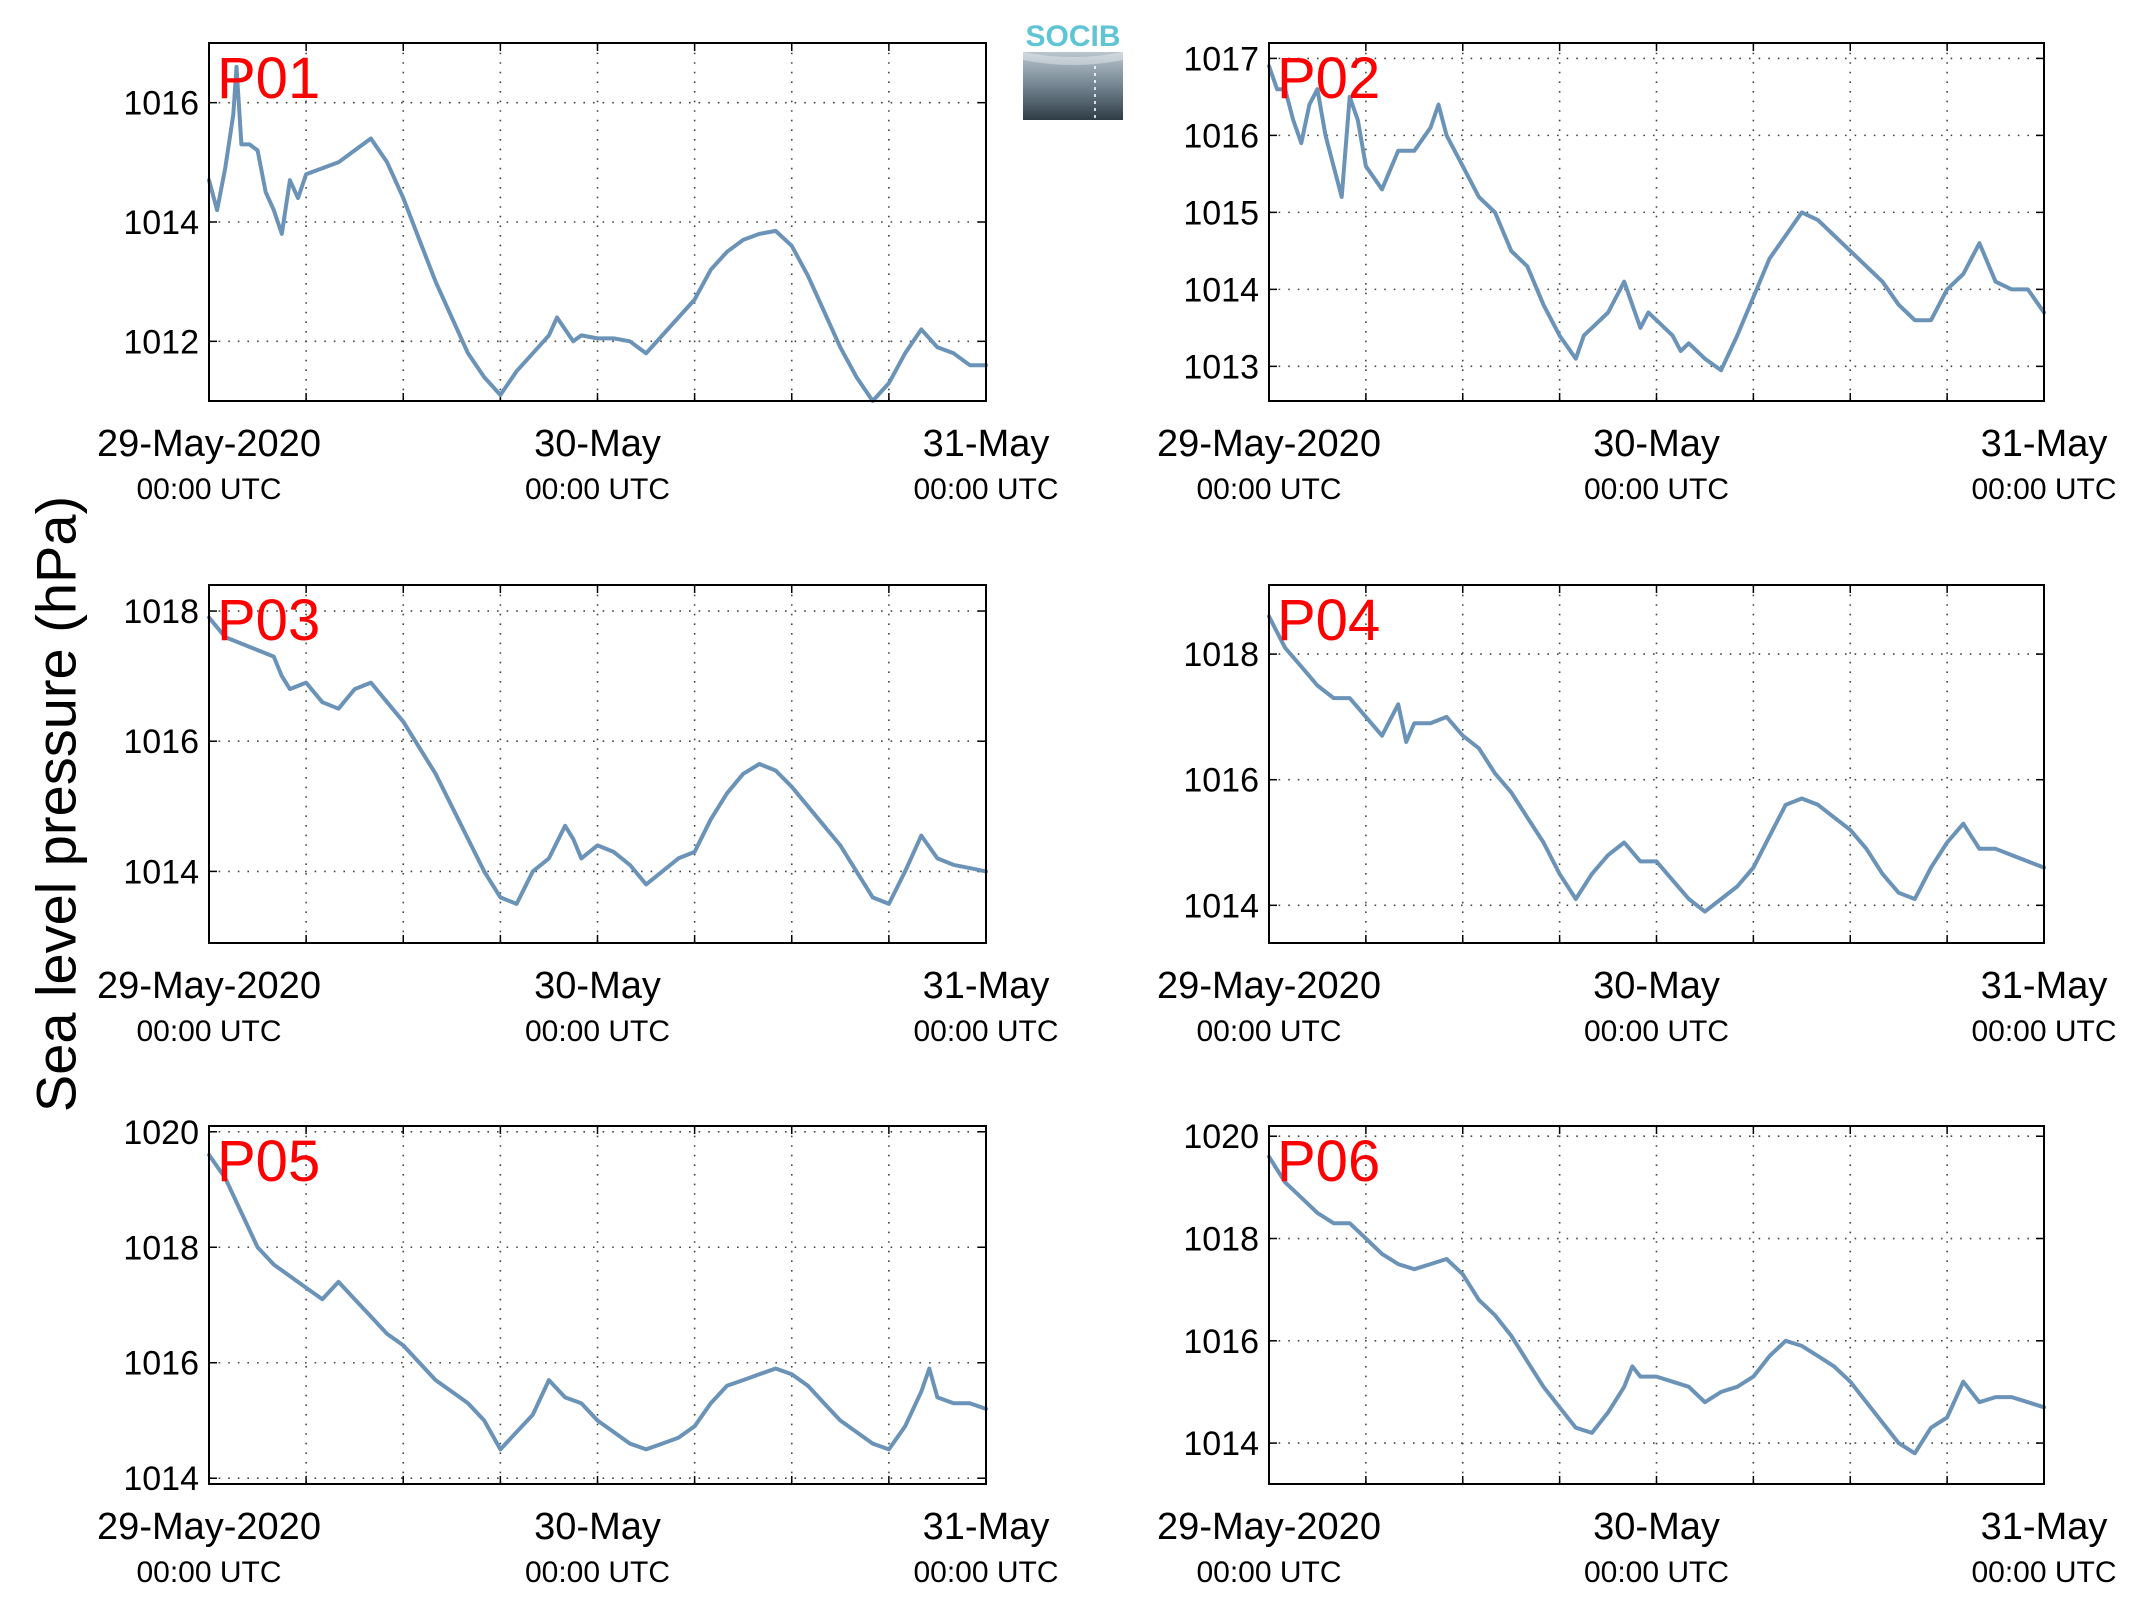 This screenshot has width=2133, height=1608. What do you see at coordinates (268, 1161) in the screenshot?
I see `panel-label: P05` at bounding box center [268, 1161].